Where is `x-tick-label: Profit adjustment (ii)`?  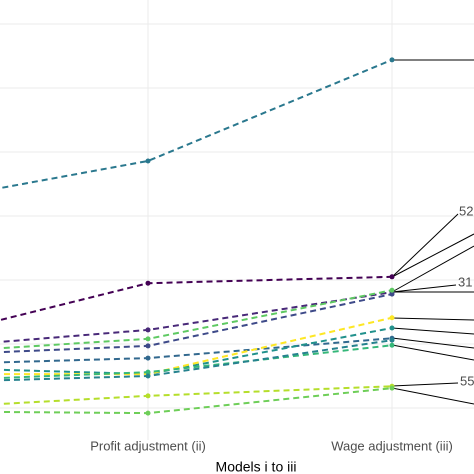 x-tick-label: Profit adjustment (ii) is located at coordinates (148, 445).